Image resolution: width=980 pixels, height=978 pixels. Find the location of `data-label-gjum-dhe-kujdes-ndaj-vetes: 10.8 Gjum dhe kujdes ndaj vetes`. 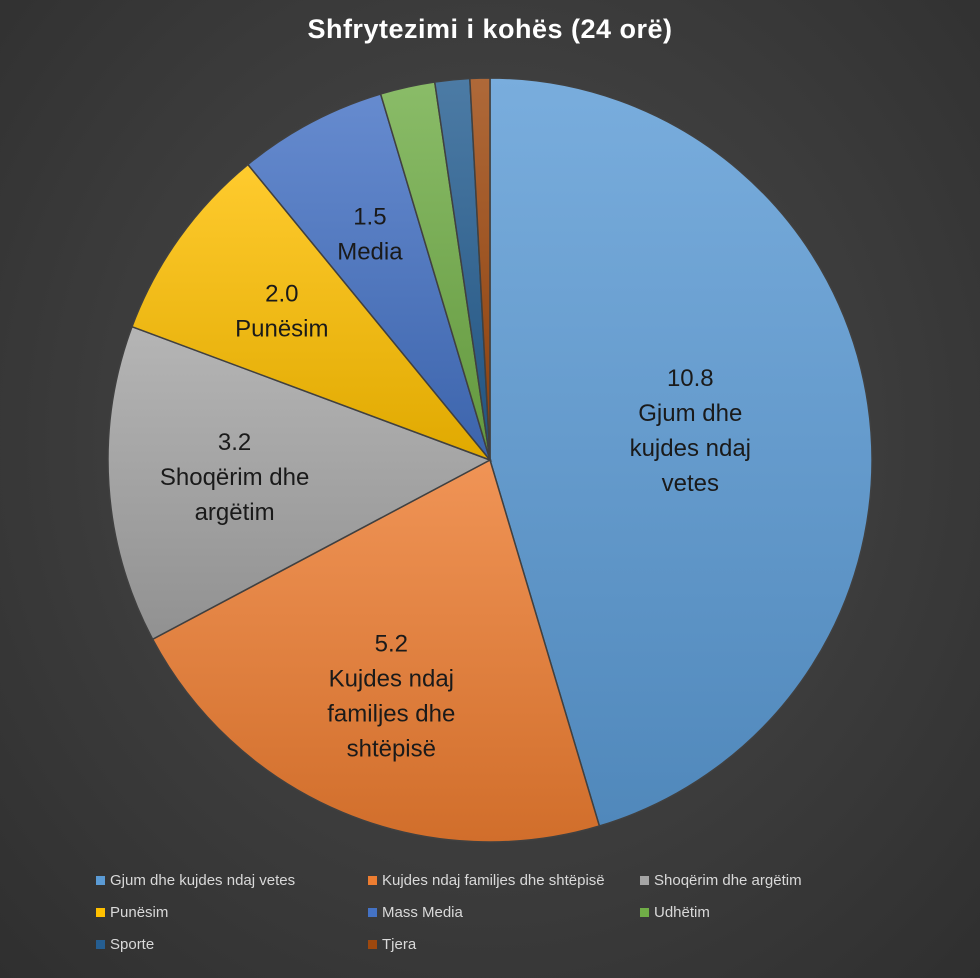

data-label-gjum-dhe-kujdes-ndaj-vetes: 10.8 Gjum dhe kujdes ndaj vetes is located at coordinates (690, 431).